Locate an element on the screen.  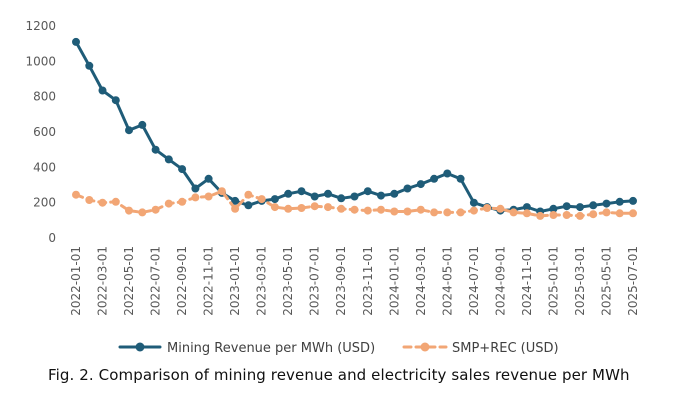
x-tick-label: 2024-05-01 is located at coordinates (447, 281).